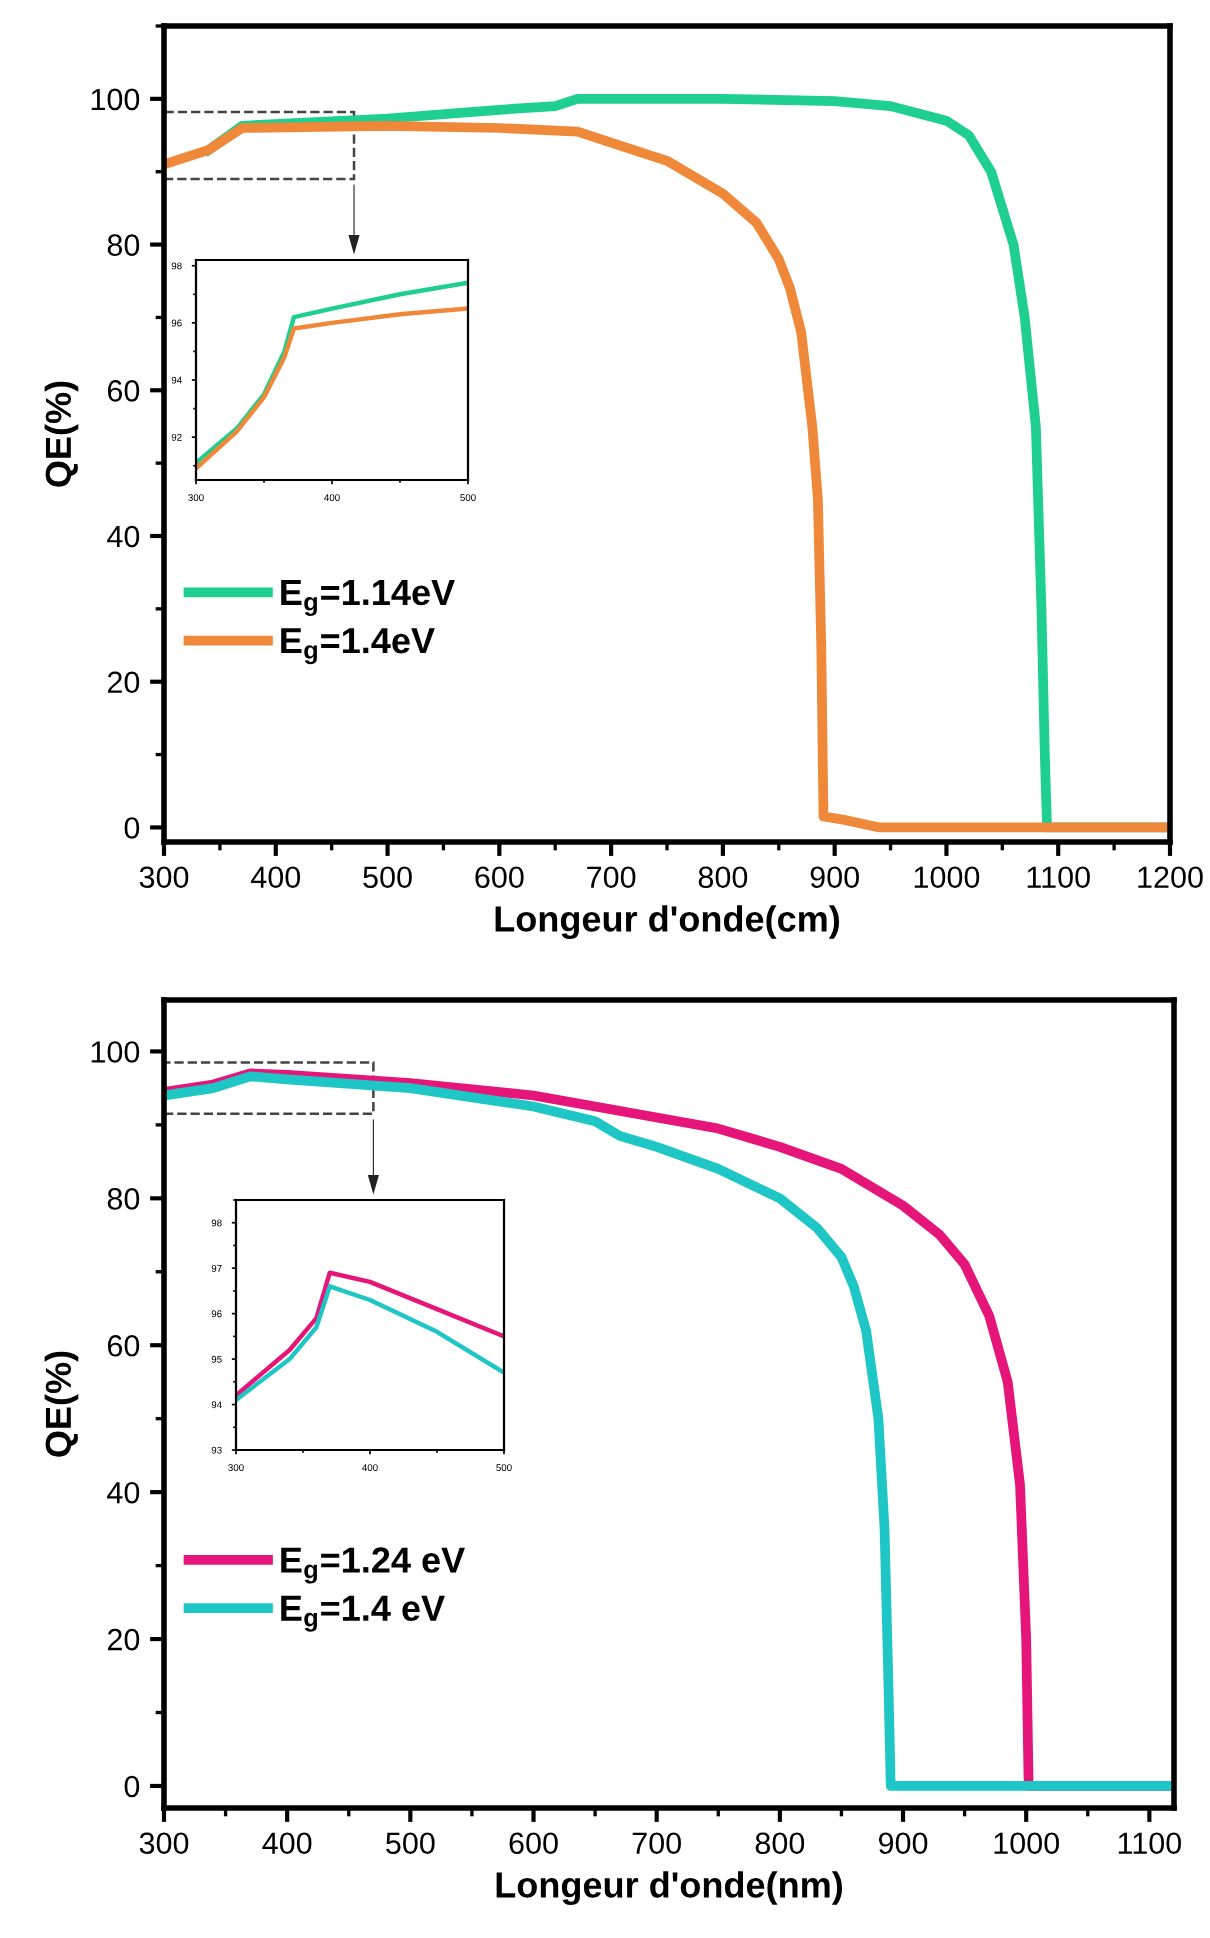  What do you see at coordinates (358, 646) in the screenshot?
I see `legend-label: E$_{g}$=1.4eV` at bounding box center [358, 646].